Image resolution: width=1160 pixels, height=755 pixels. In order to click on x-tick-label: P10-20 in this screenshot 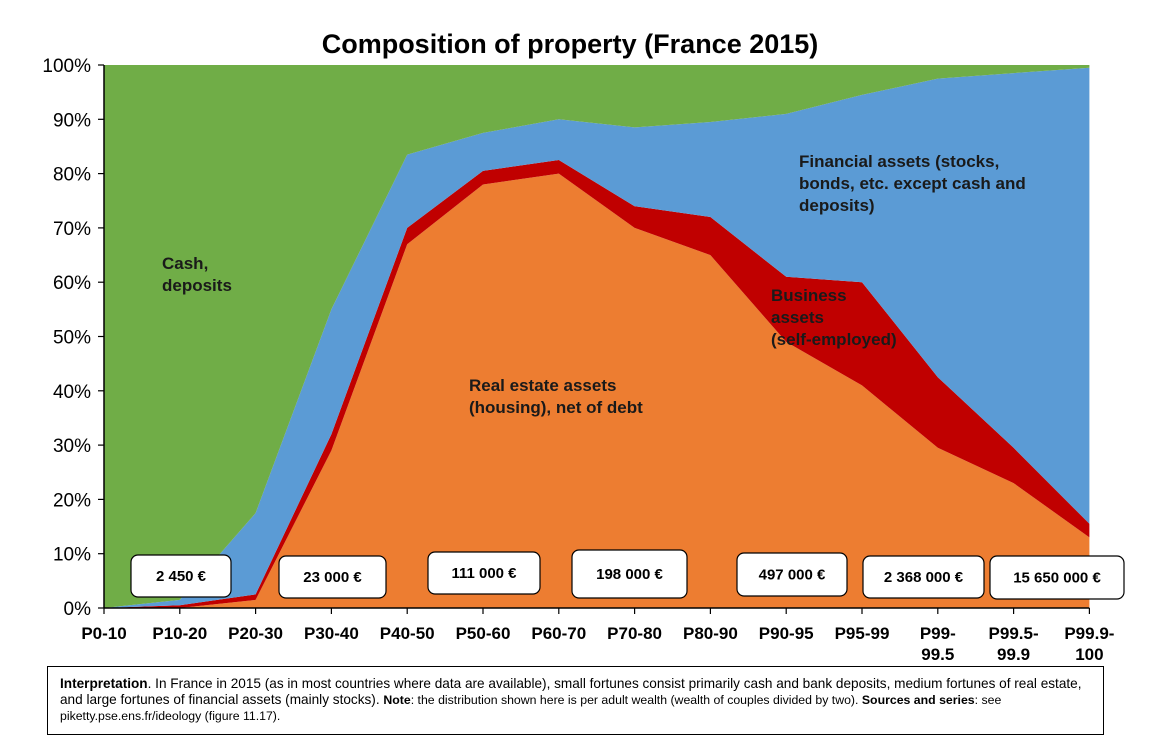, I will do `click(179, 633)`.